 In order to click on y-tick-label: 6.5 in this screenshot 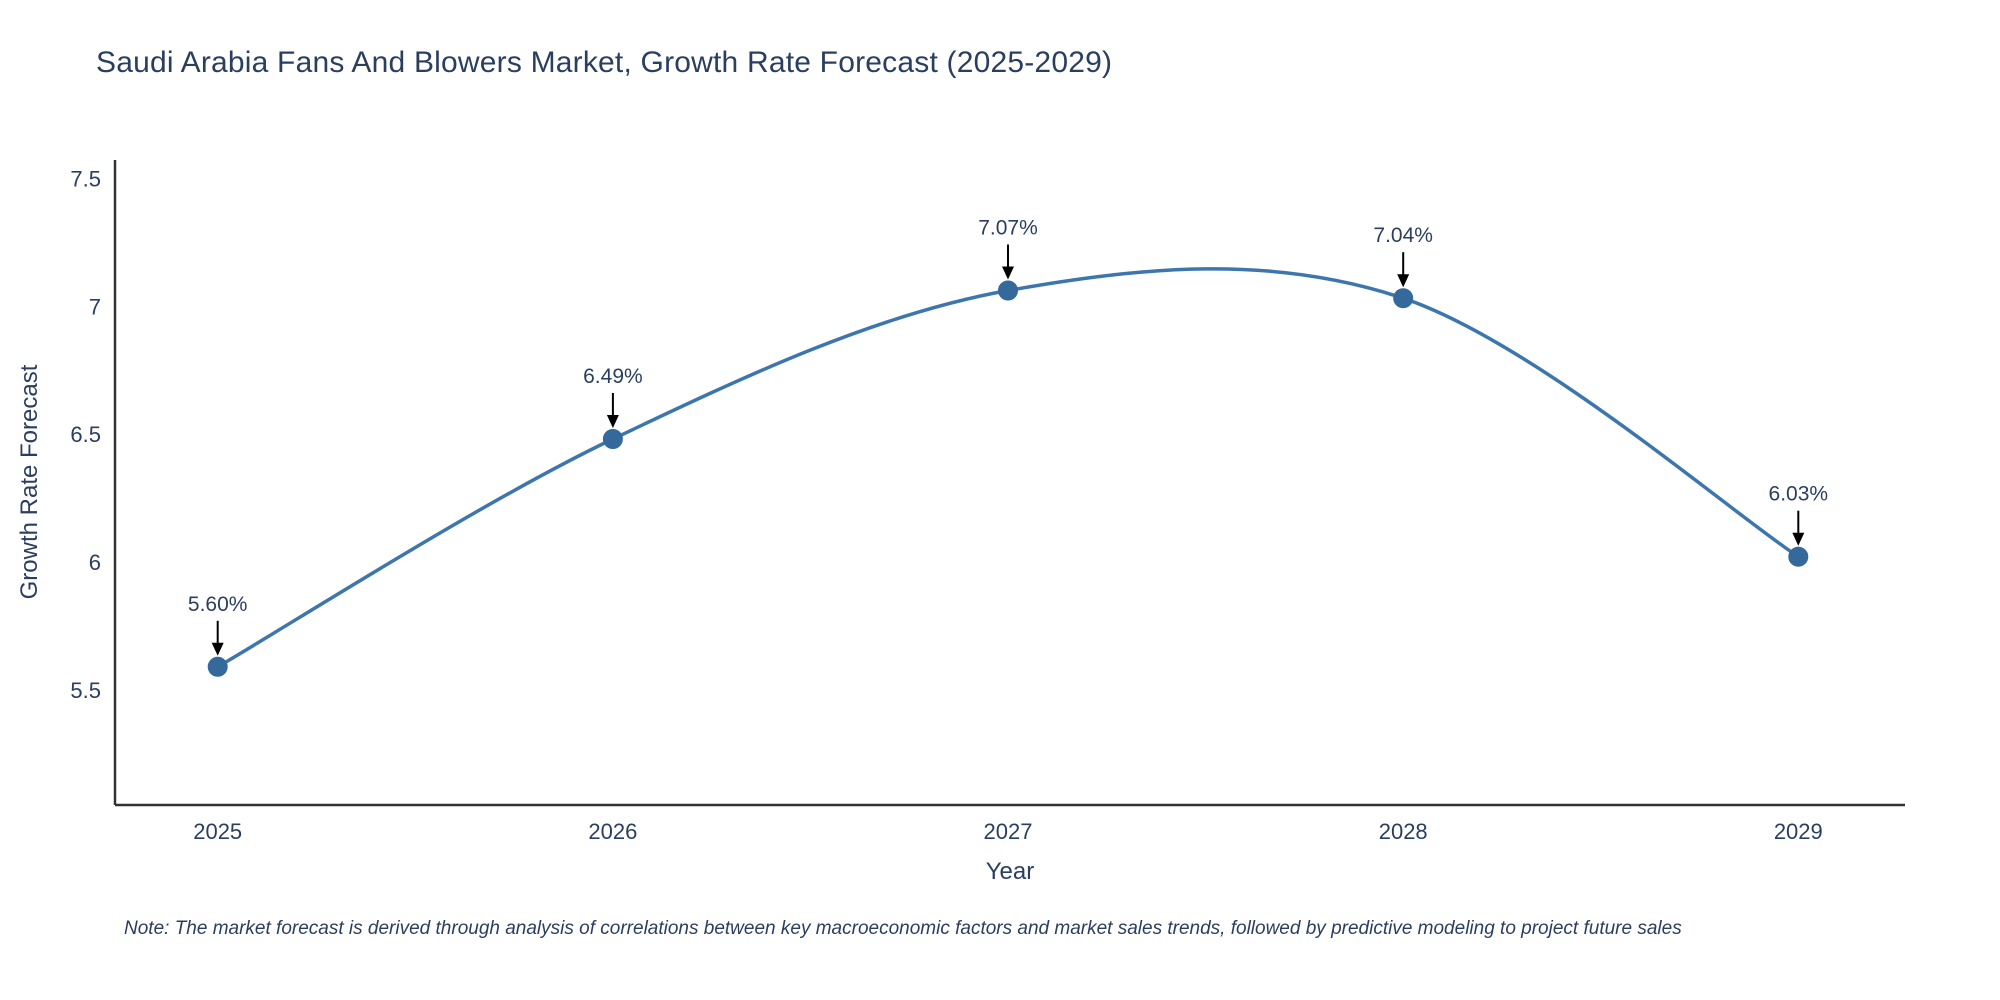, I will do `click(85, 434)`.